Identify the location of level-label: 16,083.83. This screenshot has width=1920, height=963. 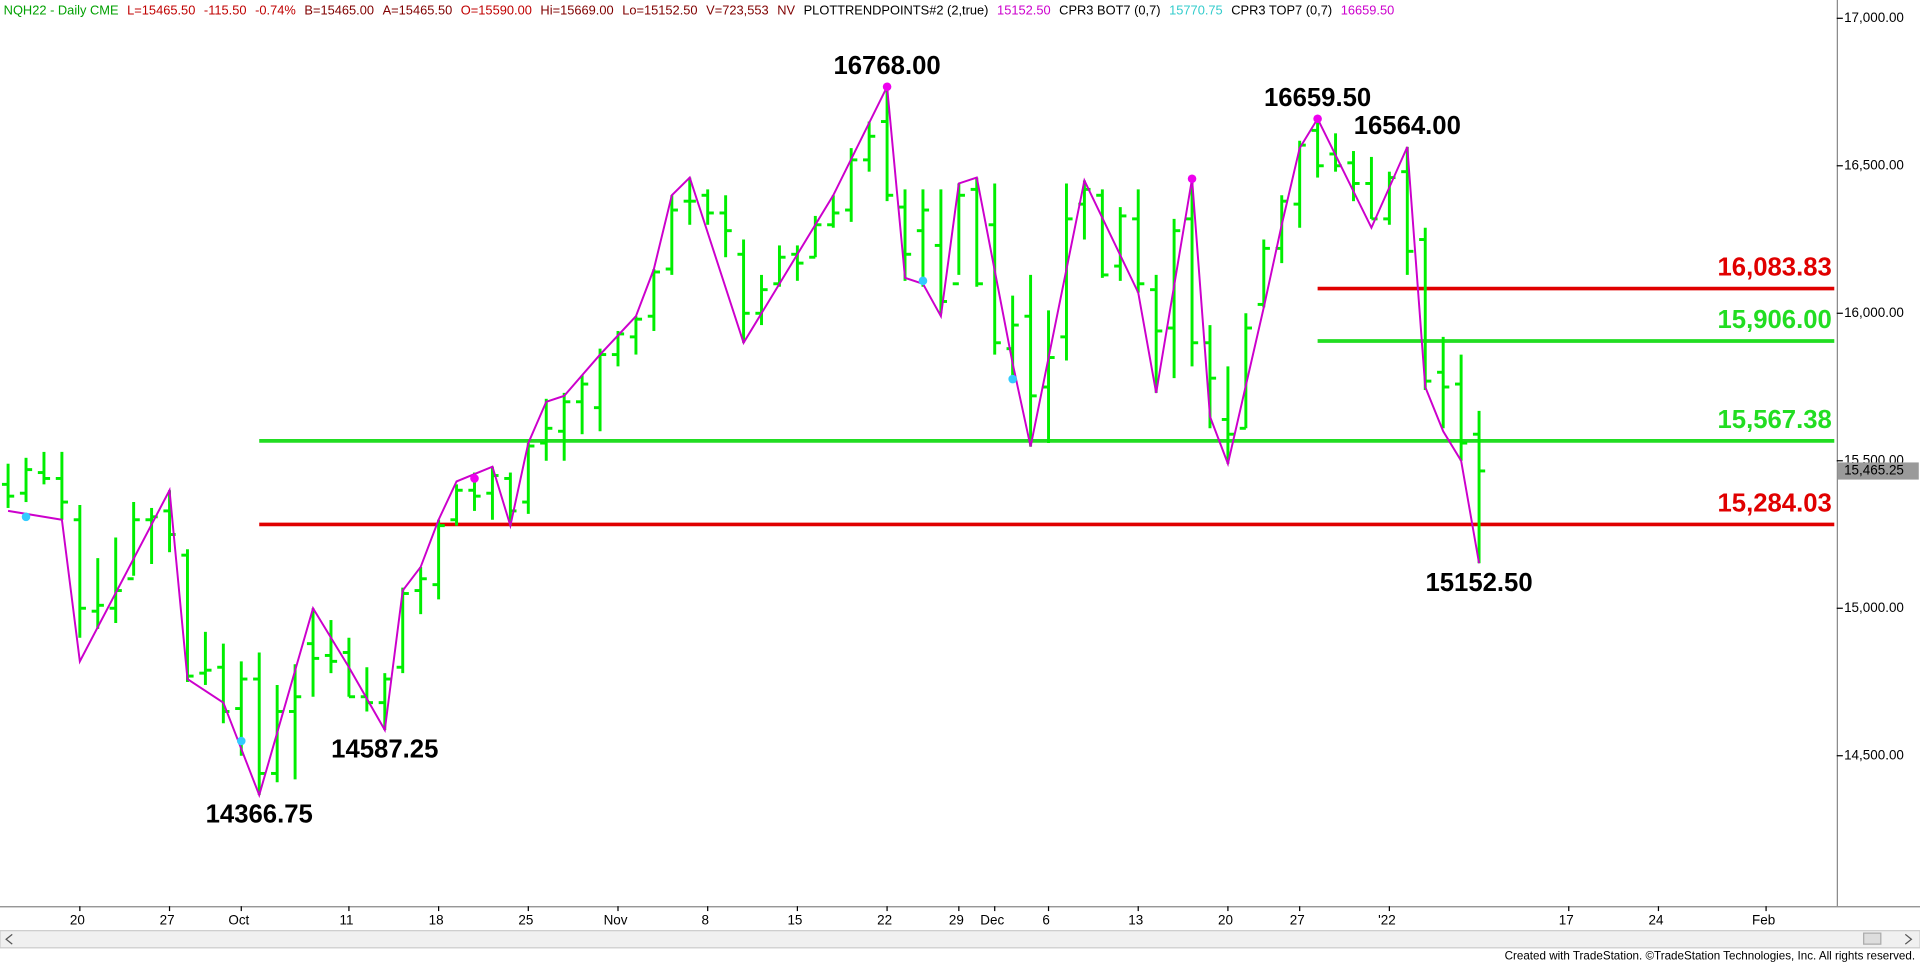
(1774, 268).